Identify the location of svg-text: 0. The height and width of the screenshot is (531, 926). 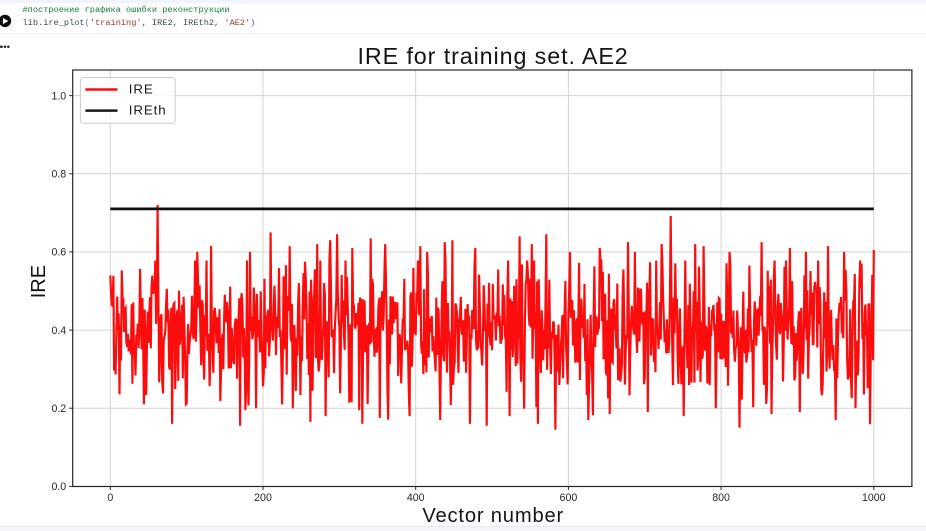
(110, 498).